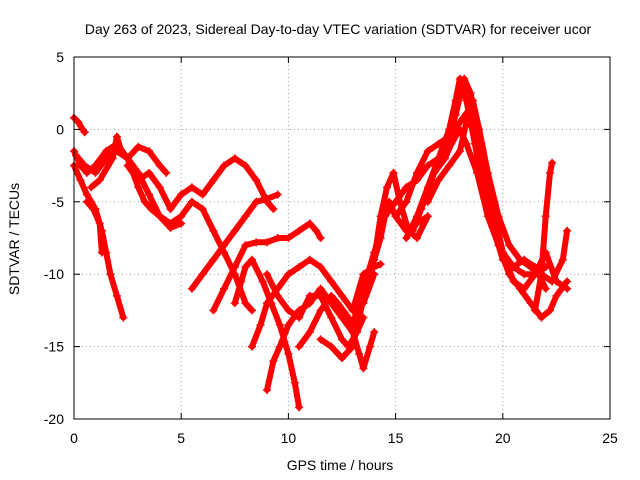  Describe the element at coordinates (289, 438) in the screenshot. I see `x-tick-label: 10` at that location.